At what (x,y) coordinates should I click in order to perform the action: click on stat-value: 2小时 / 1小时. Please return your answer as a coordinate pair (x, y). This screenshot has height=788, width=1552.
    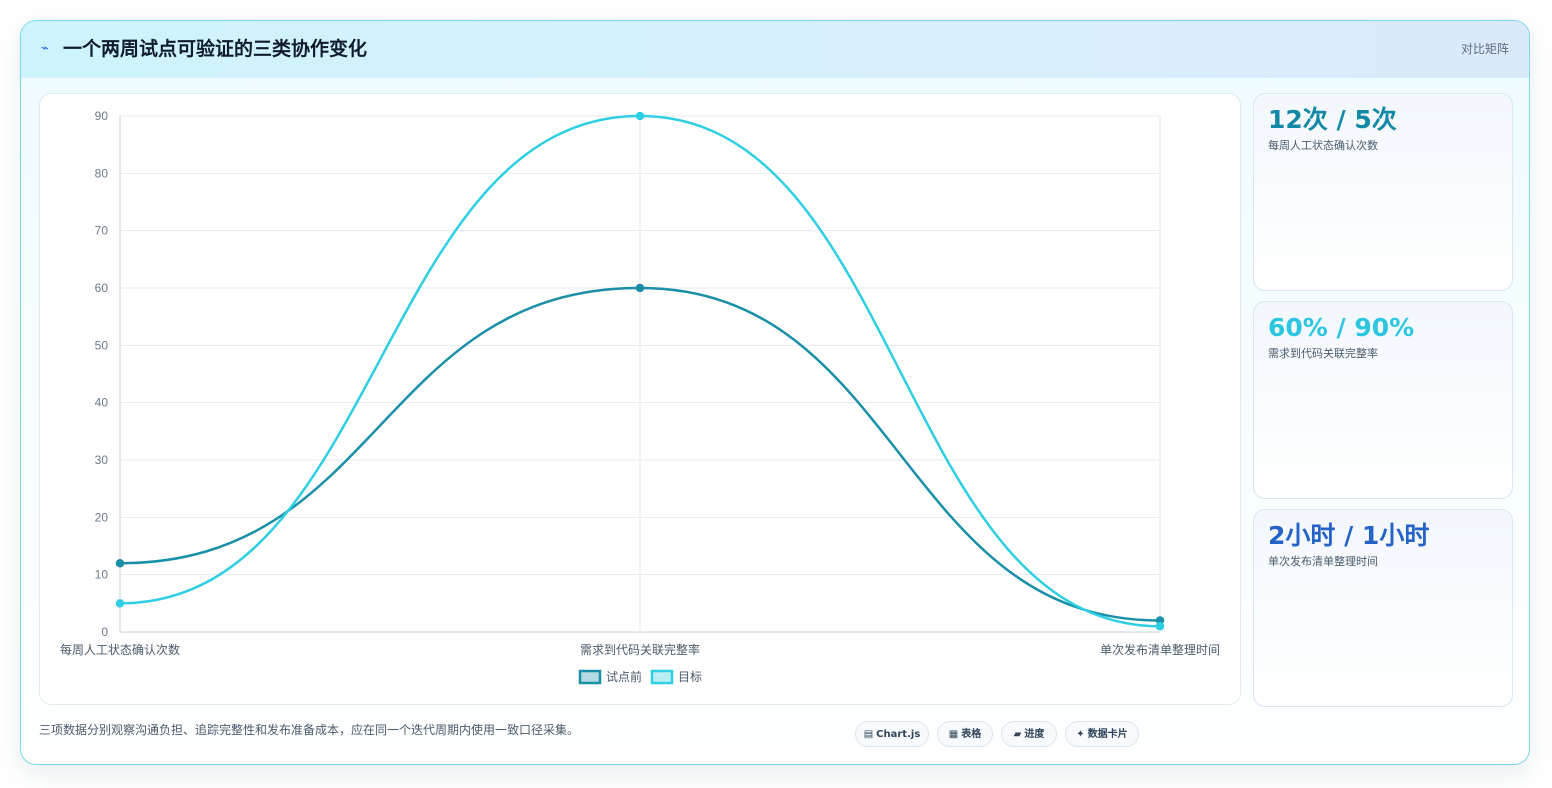
    Looking at the image, I should click on (1349, 535).